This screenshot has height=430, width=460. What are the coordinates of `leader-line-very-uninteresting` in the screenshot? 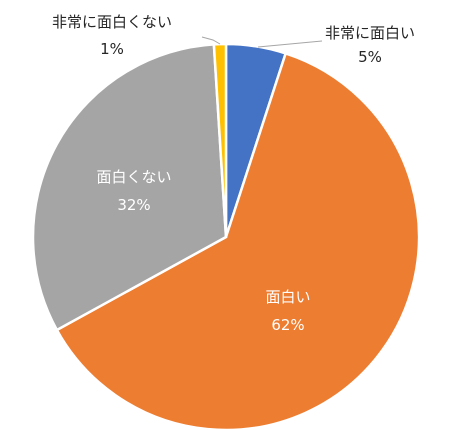 It's located at (211, 40).